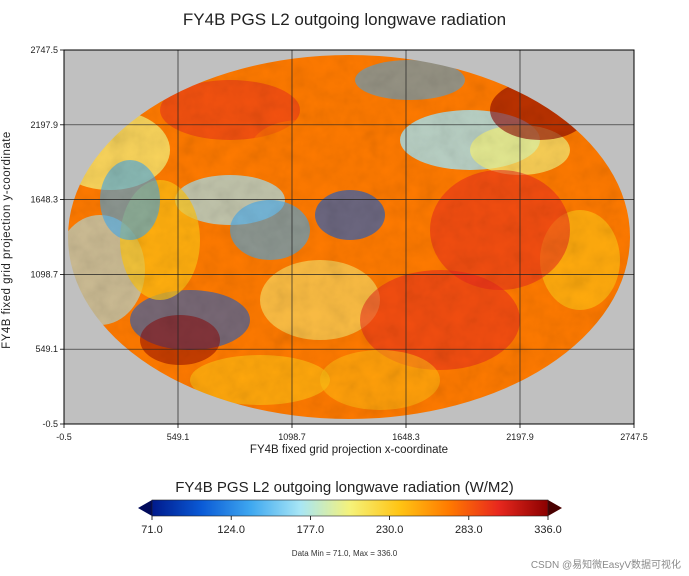  What do you see at coordinates (50, 424) in the screenshot?
I see `y-tick-label: -0.5` at bounding box center [50, 424].